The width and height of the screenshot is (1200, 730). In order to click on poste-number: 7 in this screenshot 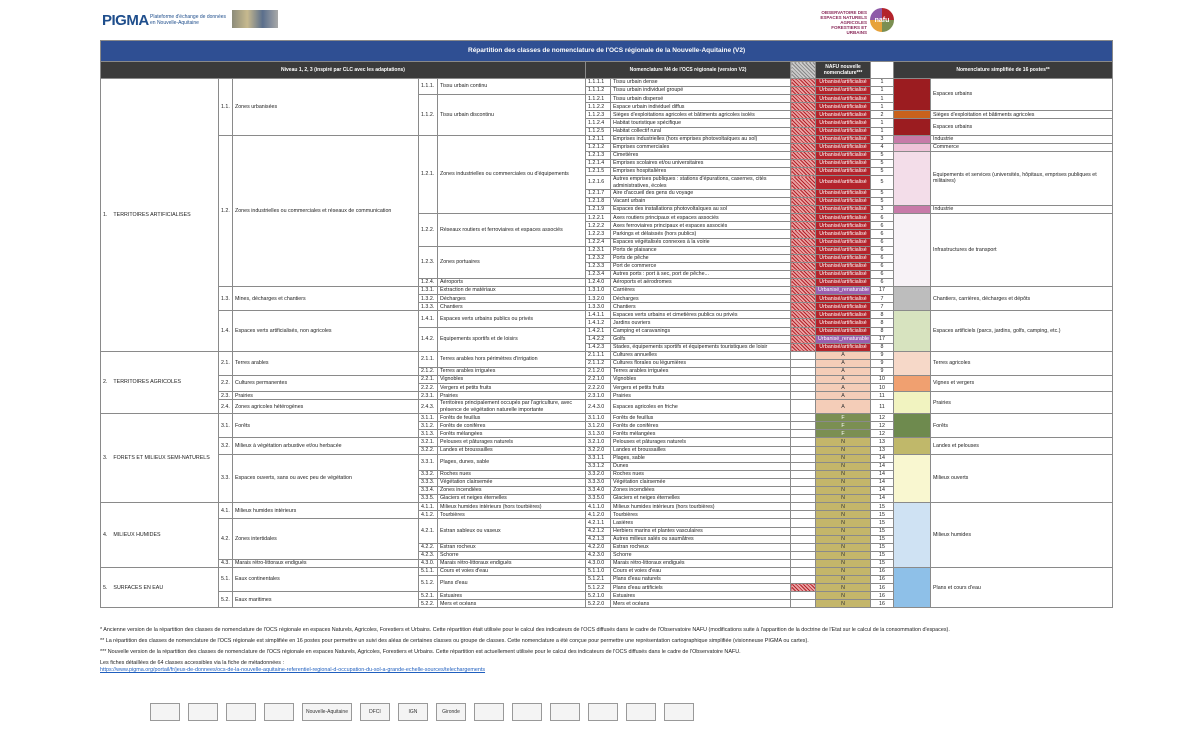, I will do `click(882, 299)`.